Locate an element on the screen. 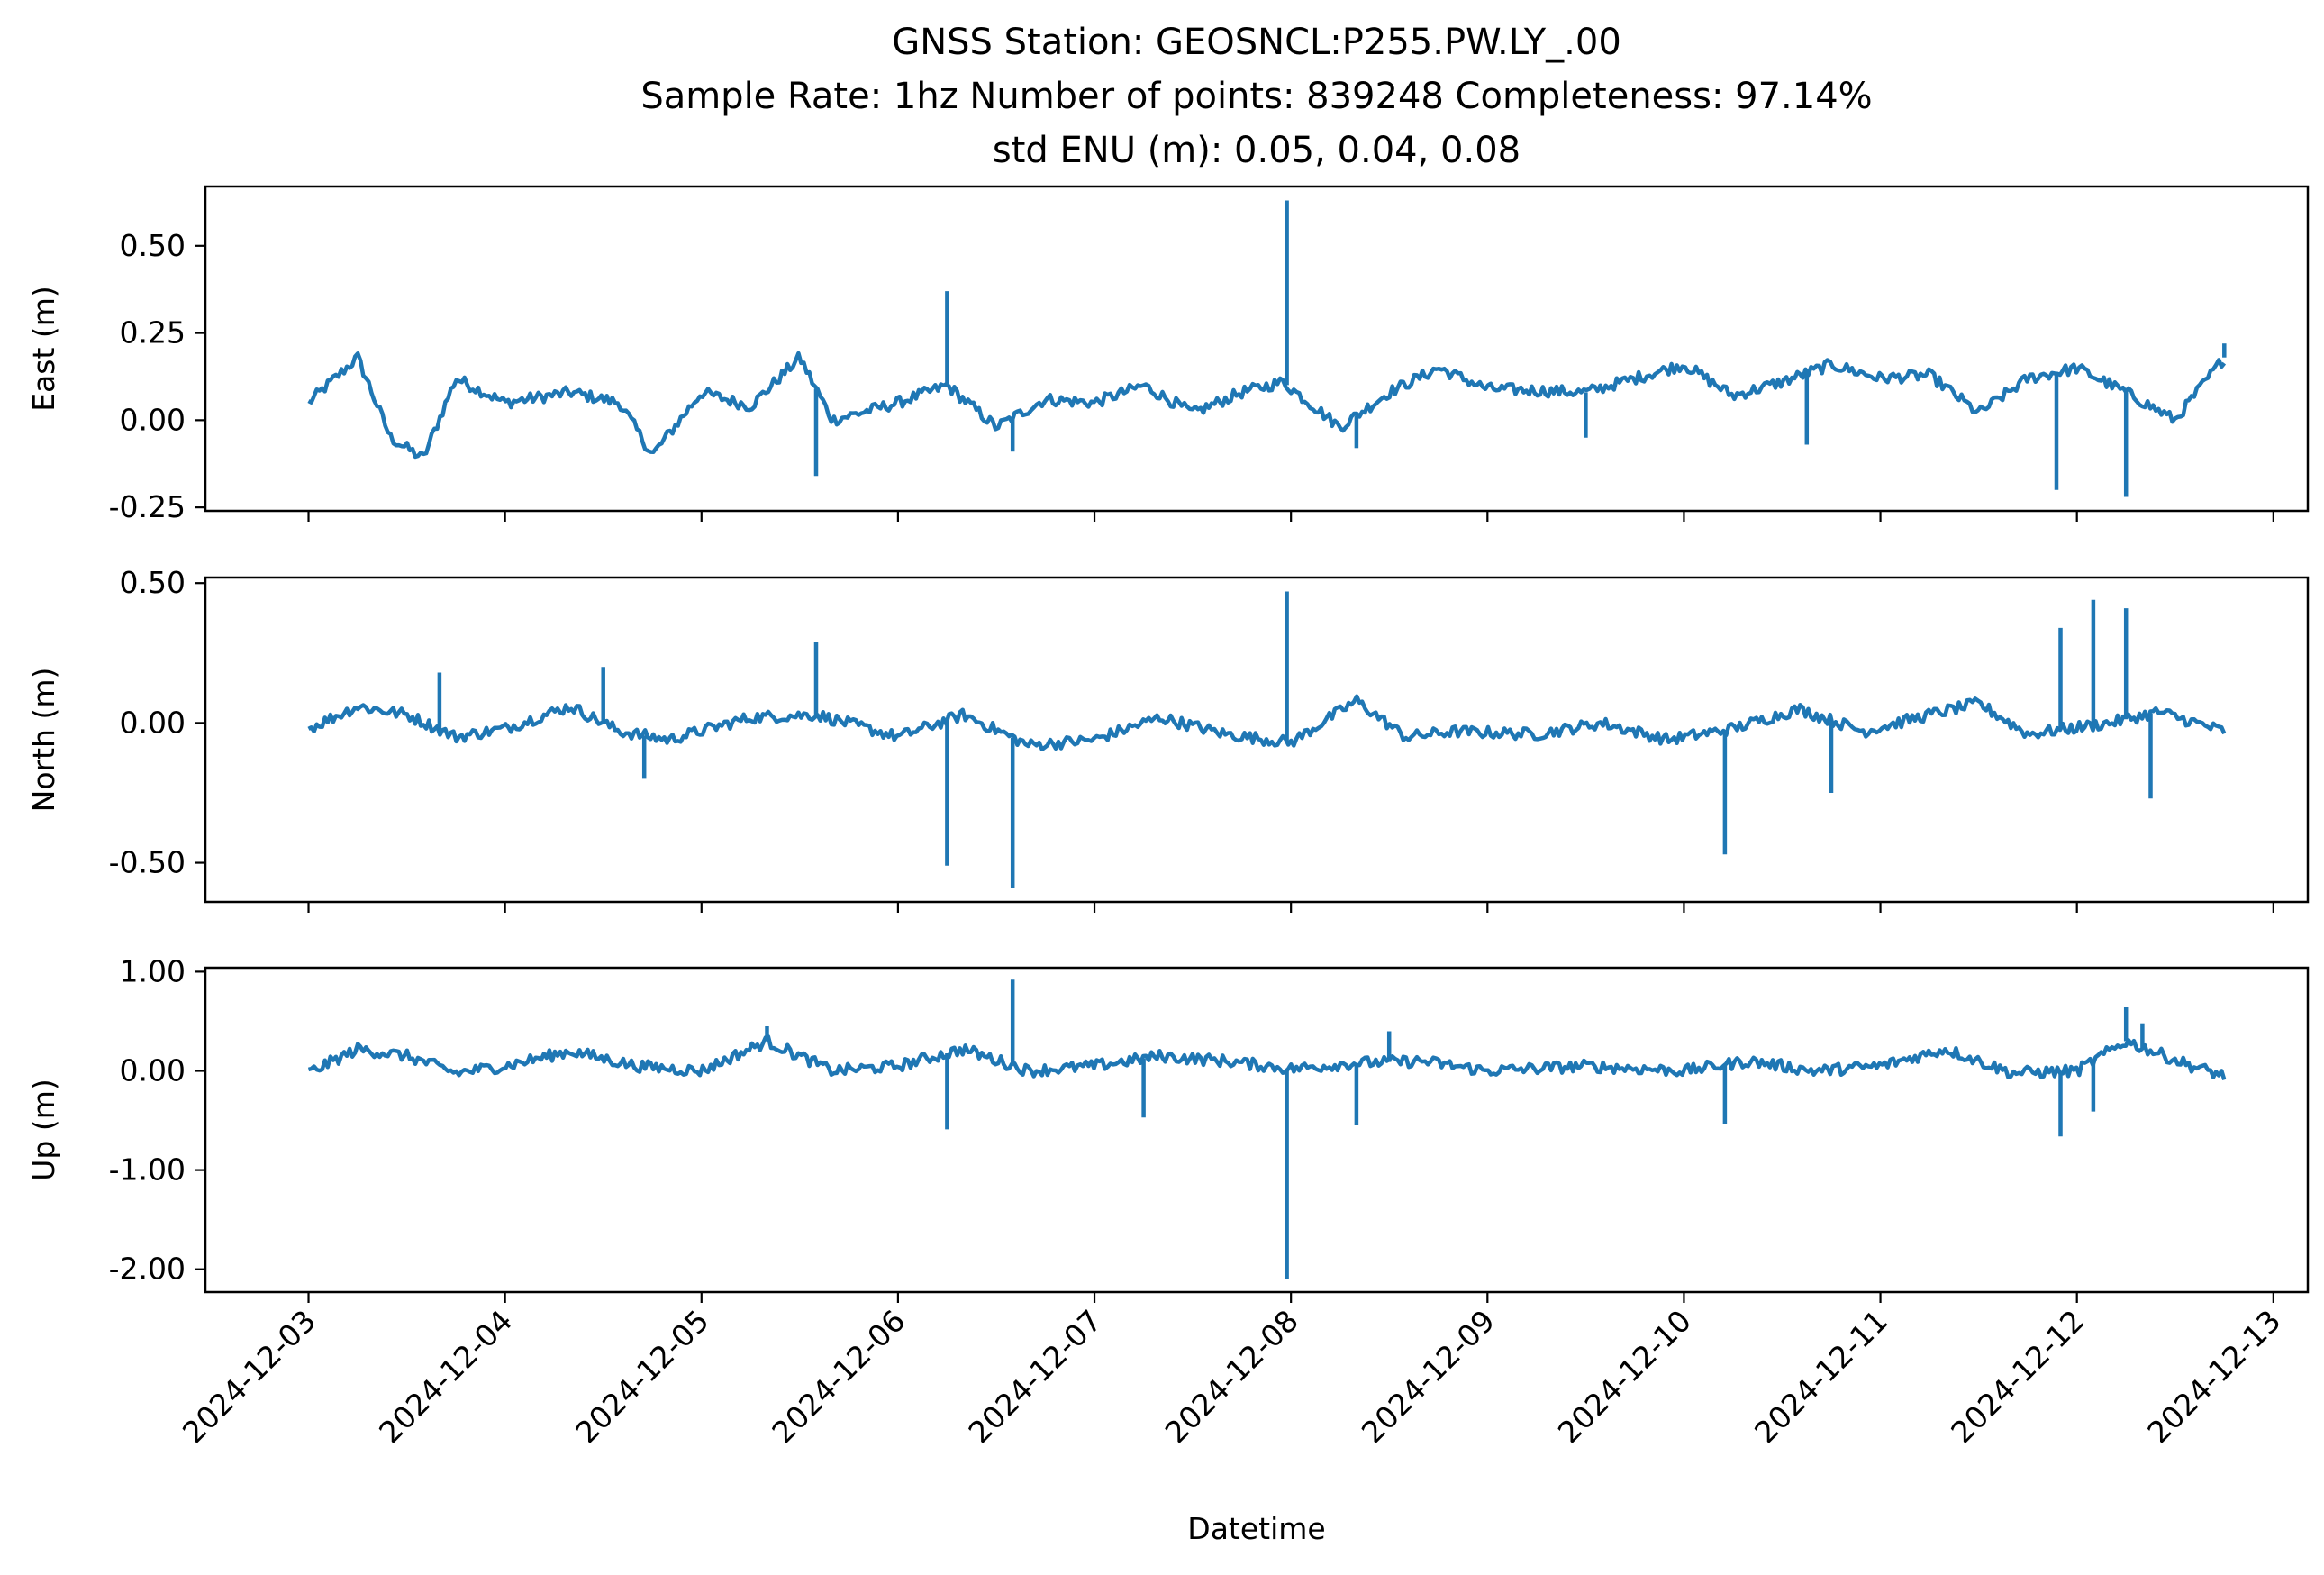 This screenshot has width=2324, height=1575. x-tick-label: 2024-12-04 is located at coordinates (445, 1376).